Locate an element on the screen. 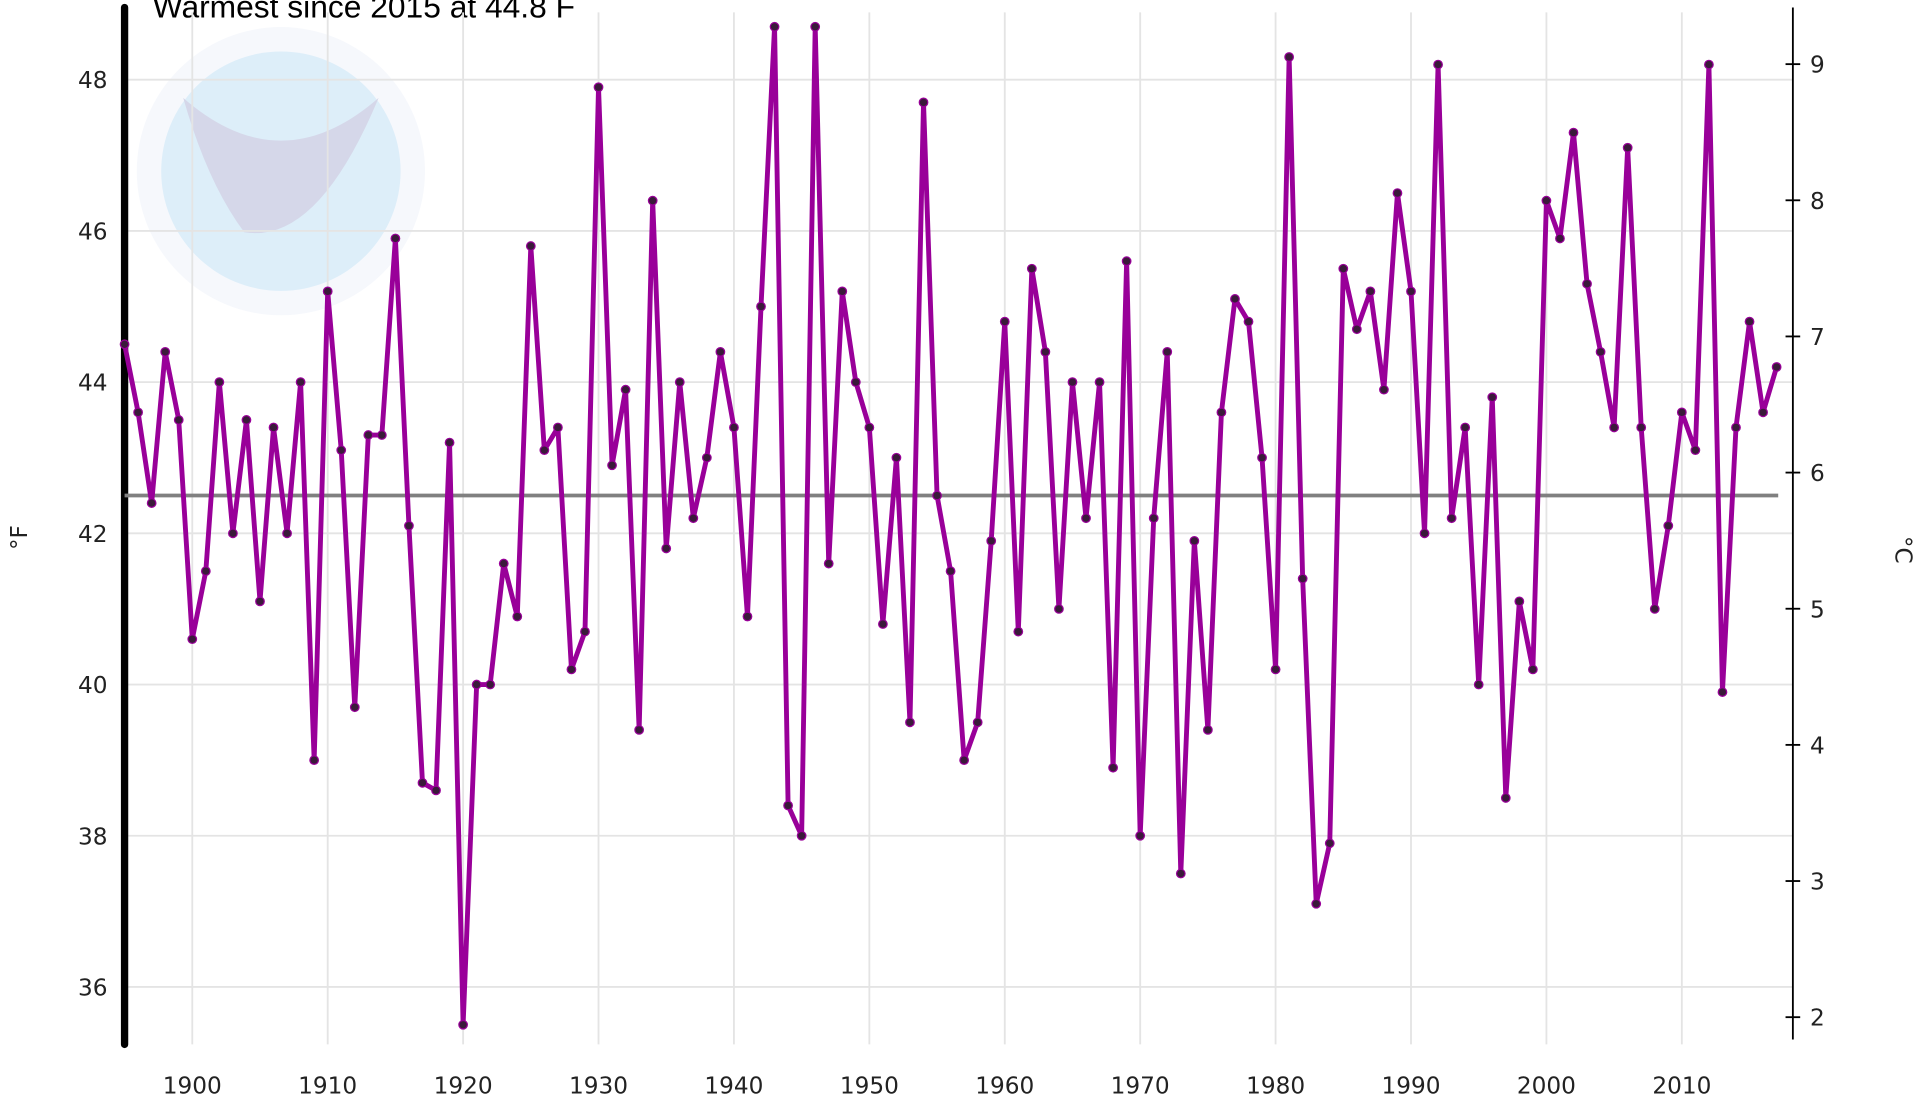  y2-tick-label: 6 is located at coordinates (1817, 473).